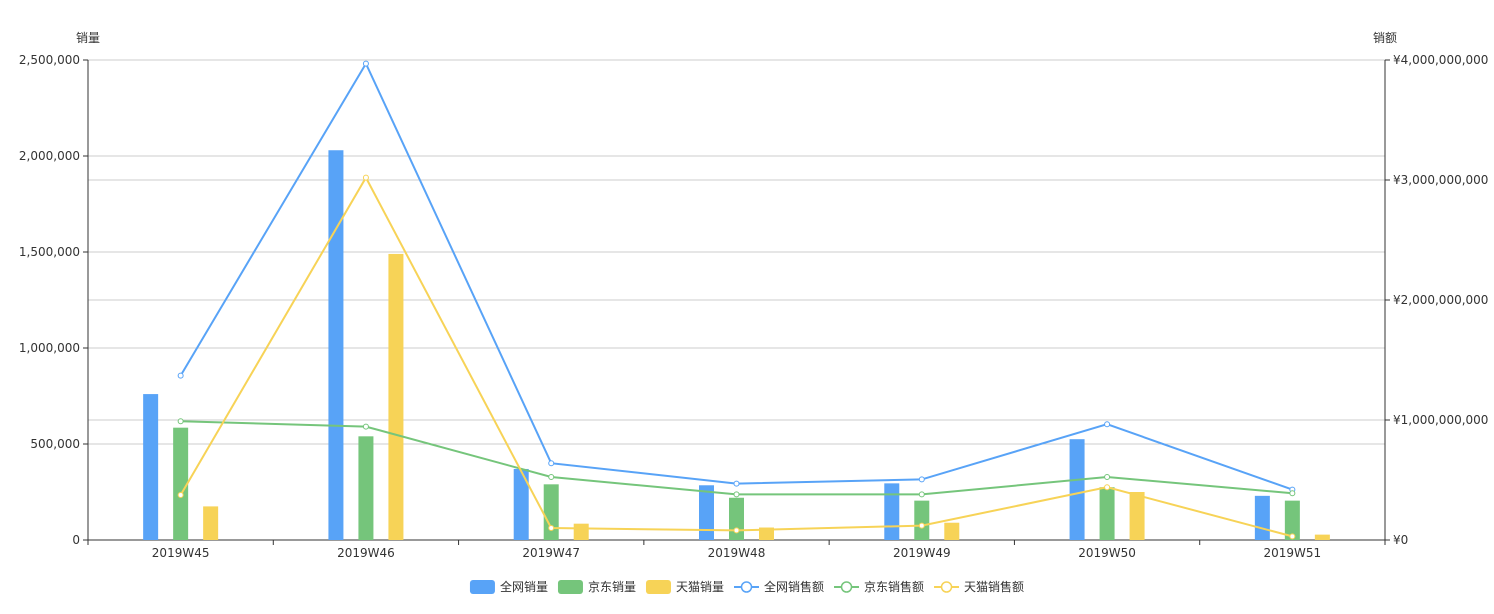 The image size is (1494, 614). What do you see at coordinates (794, 586) in the screenshot?
I see `legend-label: 全网销售额` at bounding box center [794, 586].